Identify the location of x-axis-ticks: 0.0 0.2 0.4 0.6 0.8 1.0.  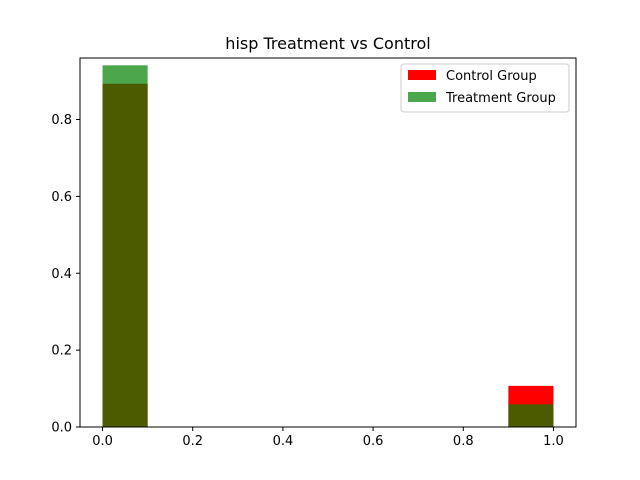
(328, 438).